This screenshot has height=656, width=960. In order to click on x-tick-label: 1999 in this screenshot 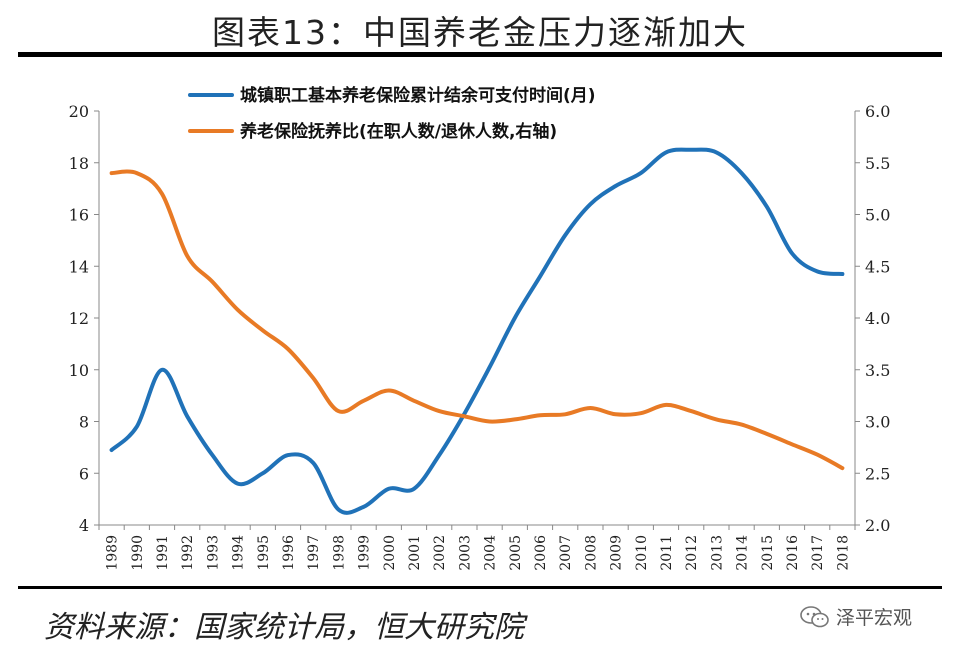, I will do `click(365, 553)`.